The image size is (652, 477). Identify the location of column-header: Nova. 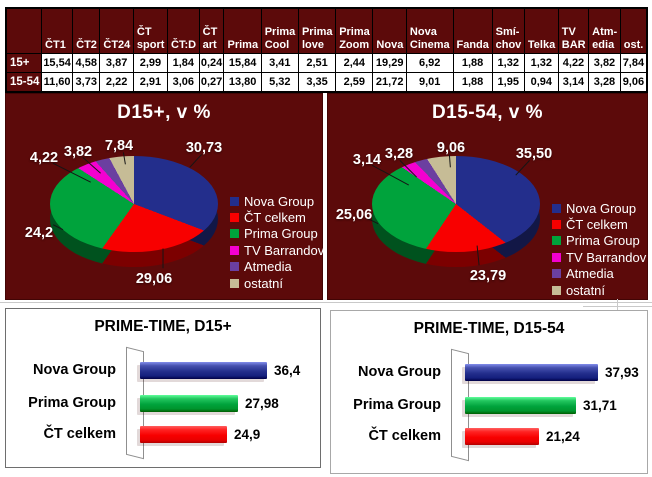
(389, 30).